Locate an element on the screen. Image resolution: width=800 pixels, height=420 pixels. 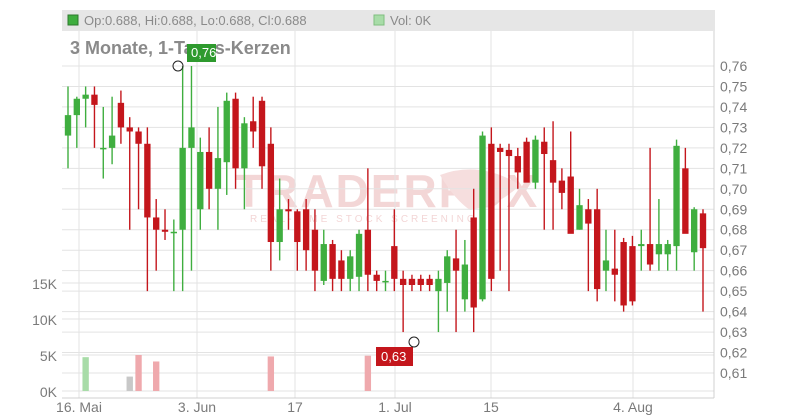
price-tick-label: 0,75 is located at coordinates (733, 86).